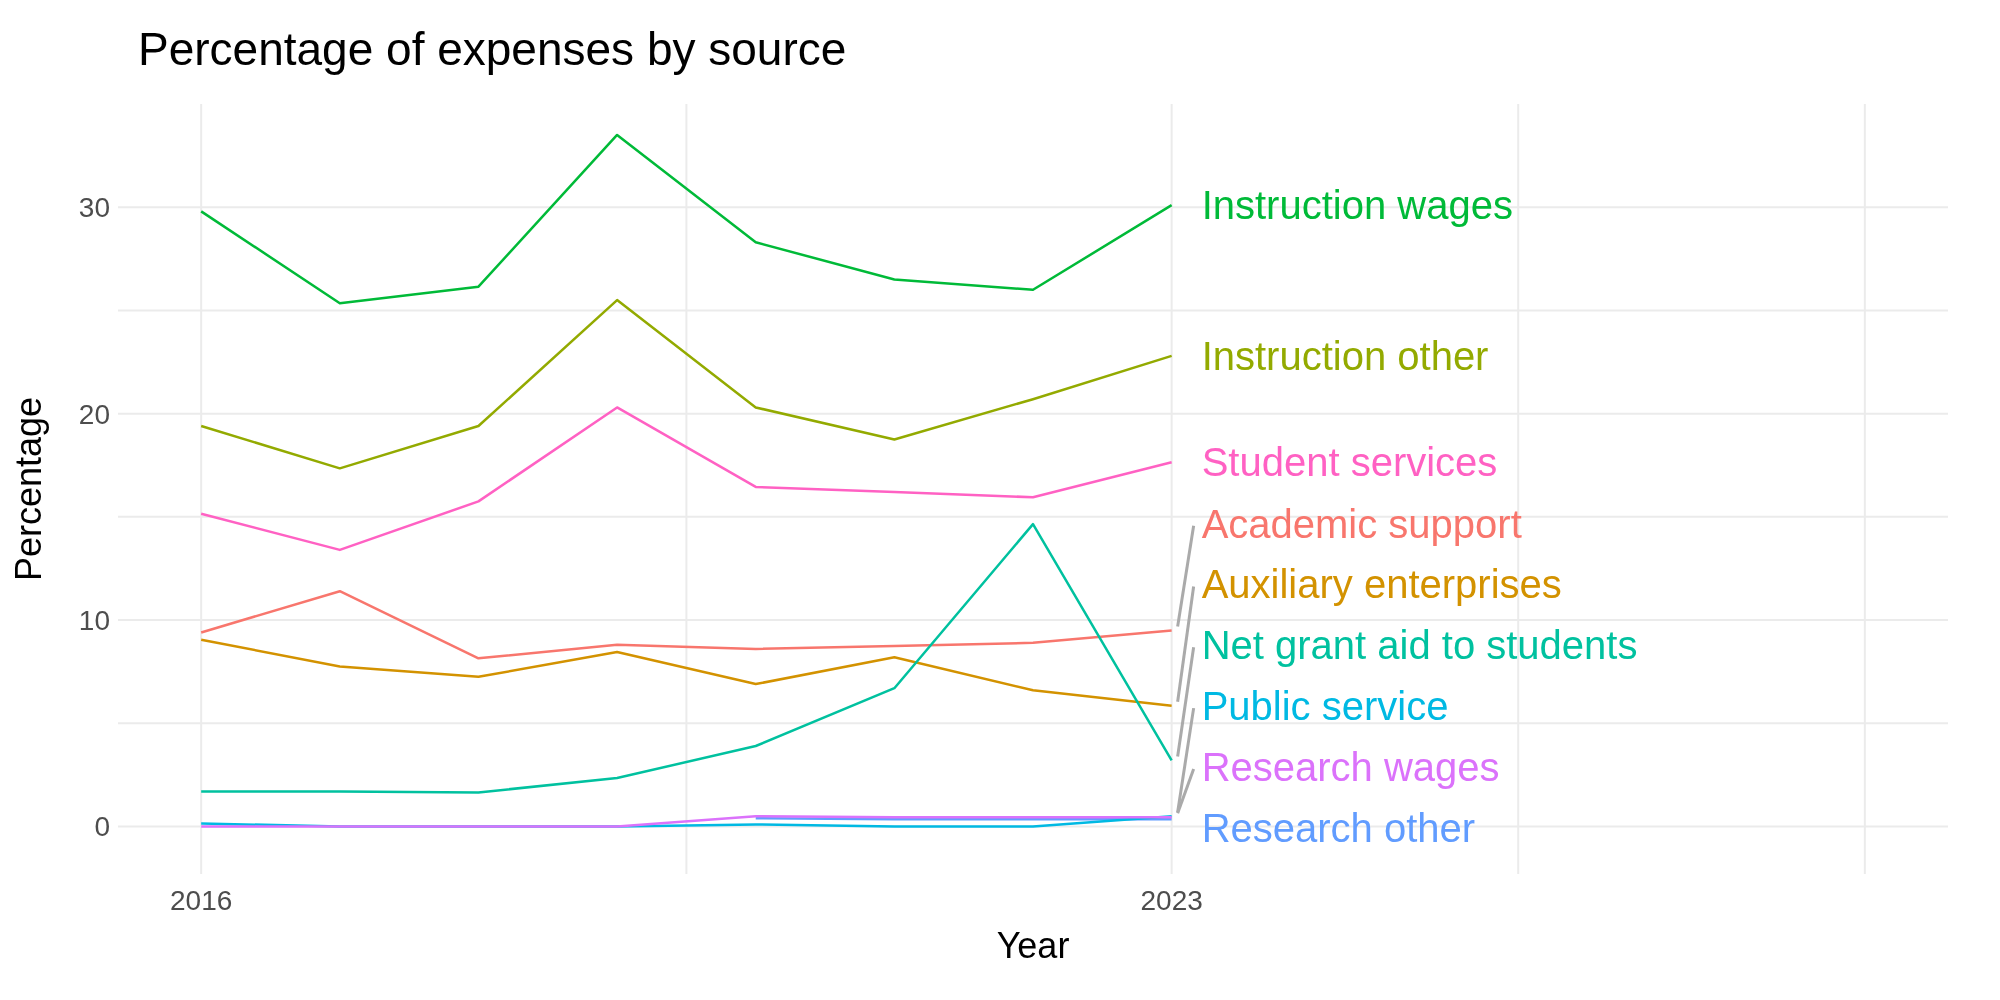 This screenshot has height=1000, width=2000. I want to click on series-label: Net grant aid to students, so click(1419, 645).